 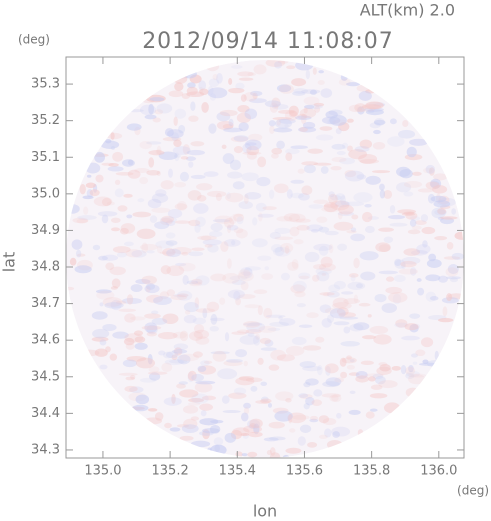 What do you see at coordinates (237, 471) in the screenshot?
I see `x-tick-label: 135.4` at bounding box center [237, 471].